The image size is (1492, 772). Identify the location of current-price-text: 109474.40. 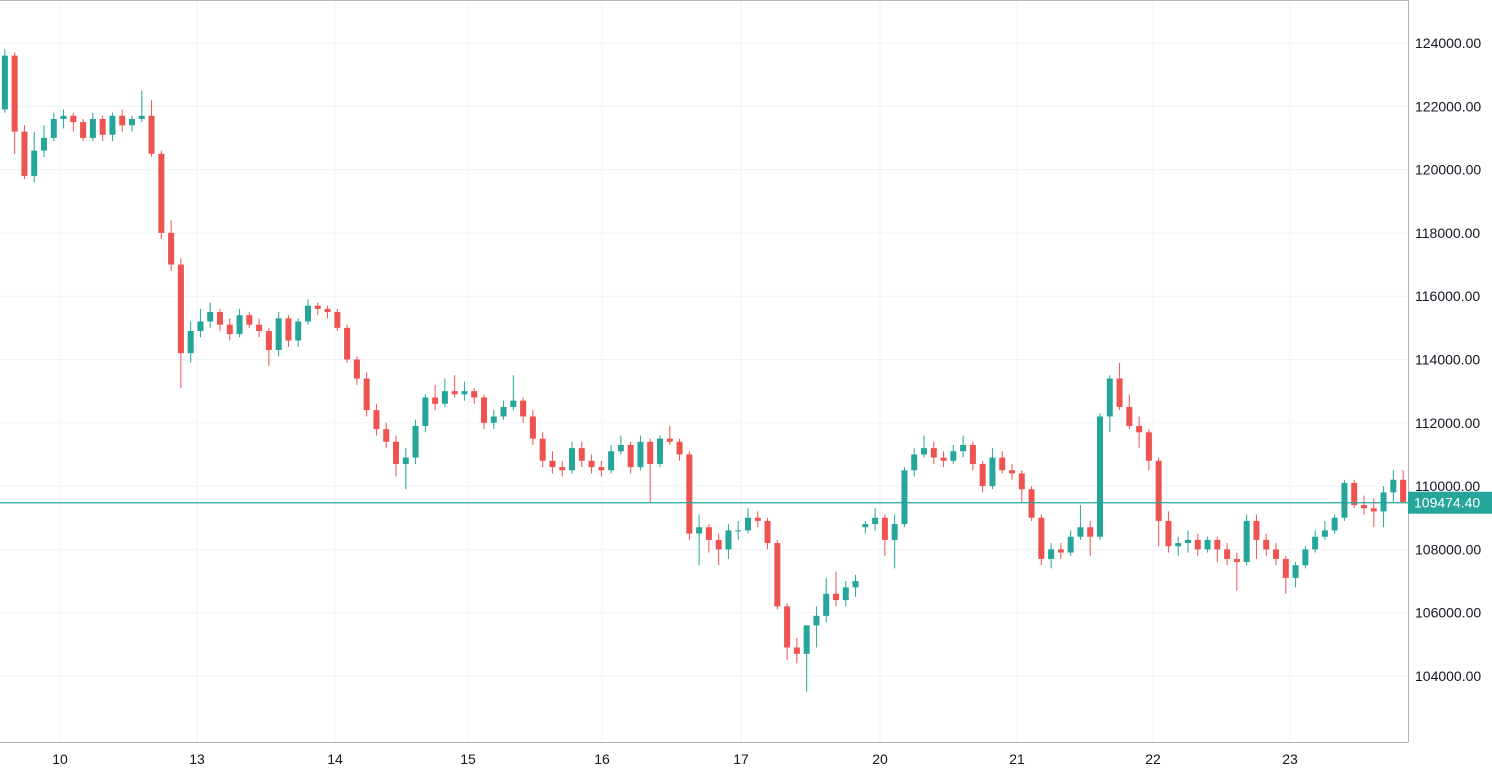
(1447, 503).